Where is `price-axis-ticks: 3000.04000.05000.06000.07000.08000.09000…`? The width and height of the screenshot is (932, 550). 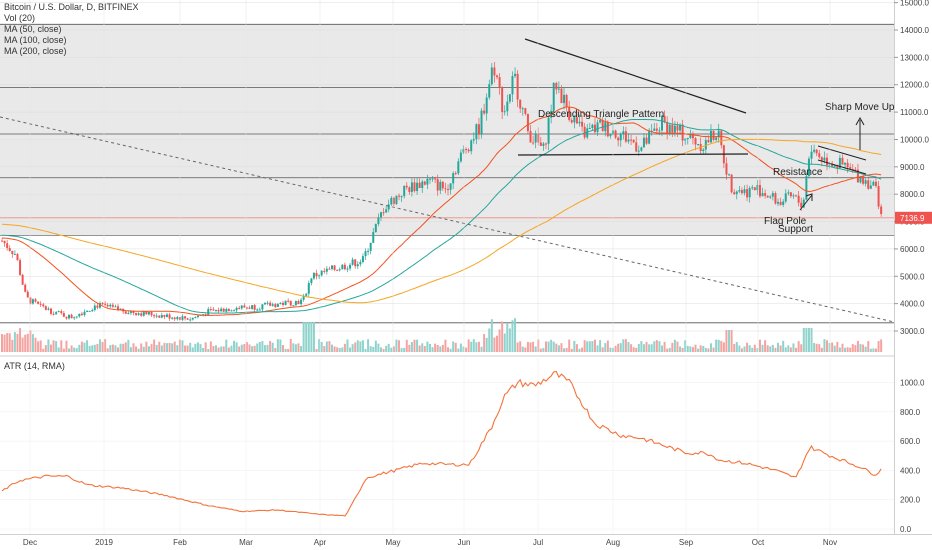
price-axis-ticks: 3000.04000.05000.06000.07000.08000.09000… is located at coordinates (911, 168).